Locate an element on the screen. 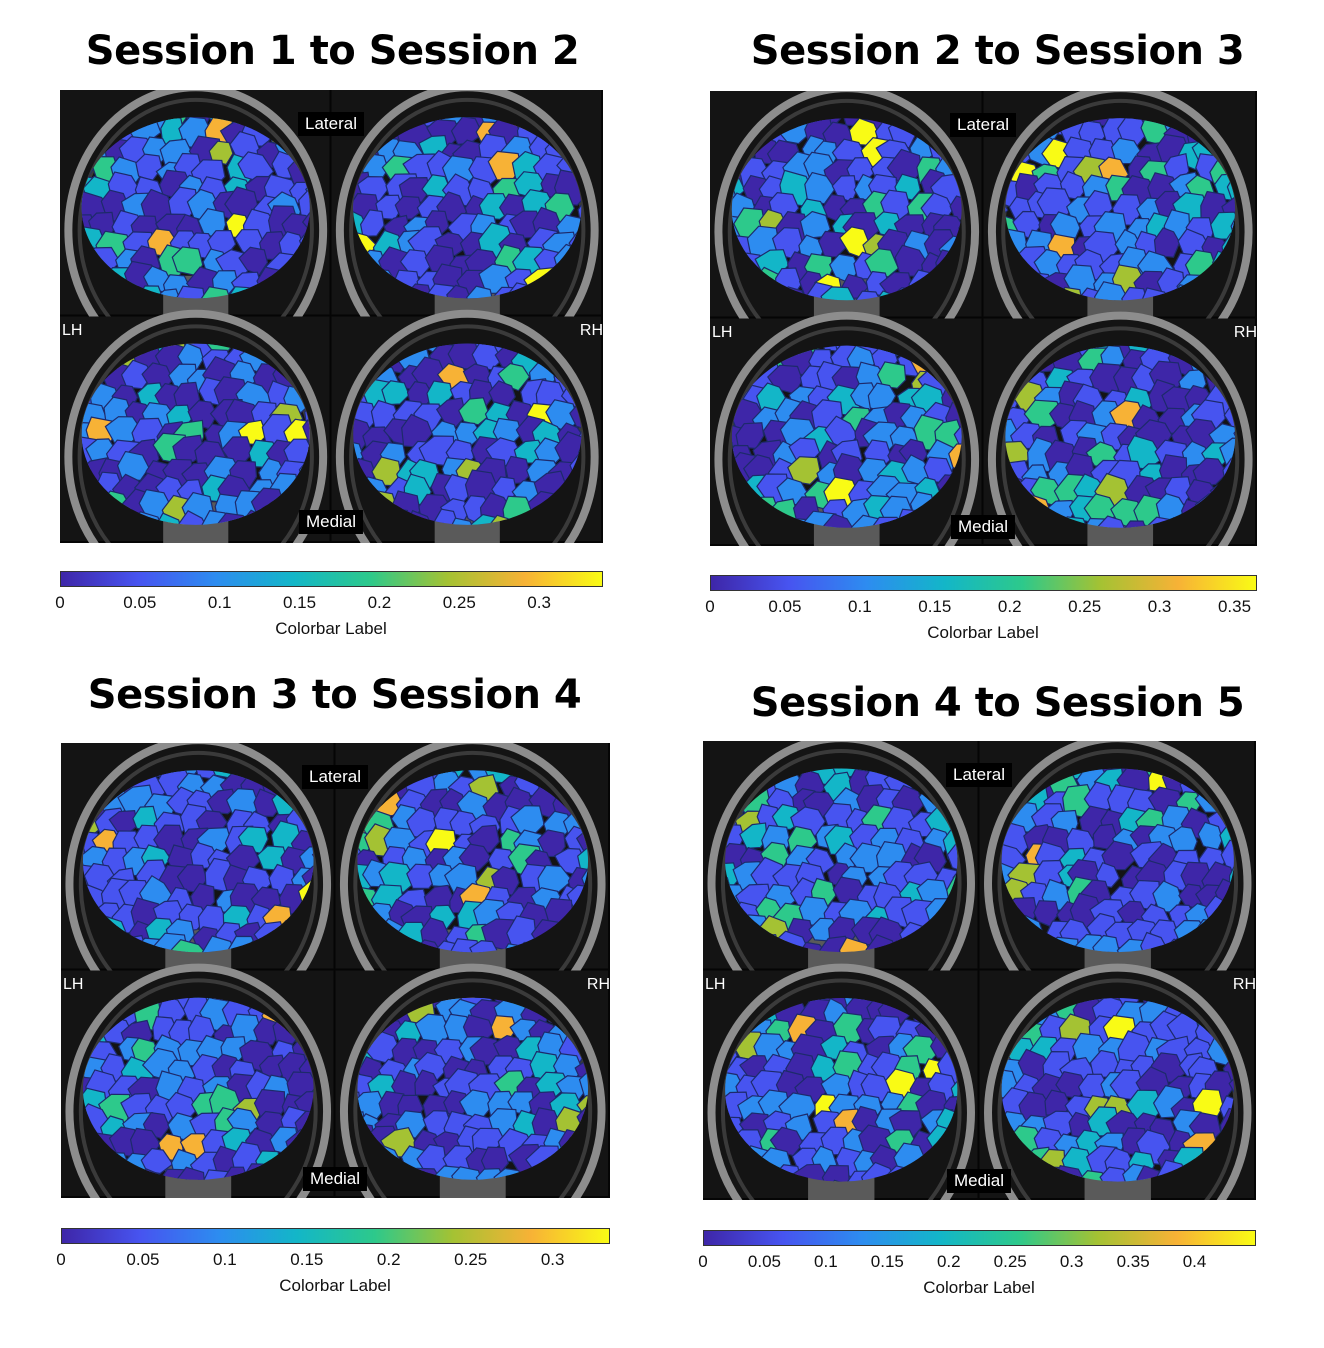 This screenshot has height=1348, width=1324. colorbar-tick-label: 0.35 is located at coordinates (1234, 606).